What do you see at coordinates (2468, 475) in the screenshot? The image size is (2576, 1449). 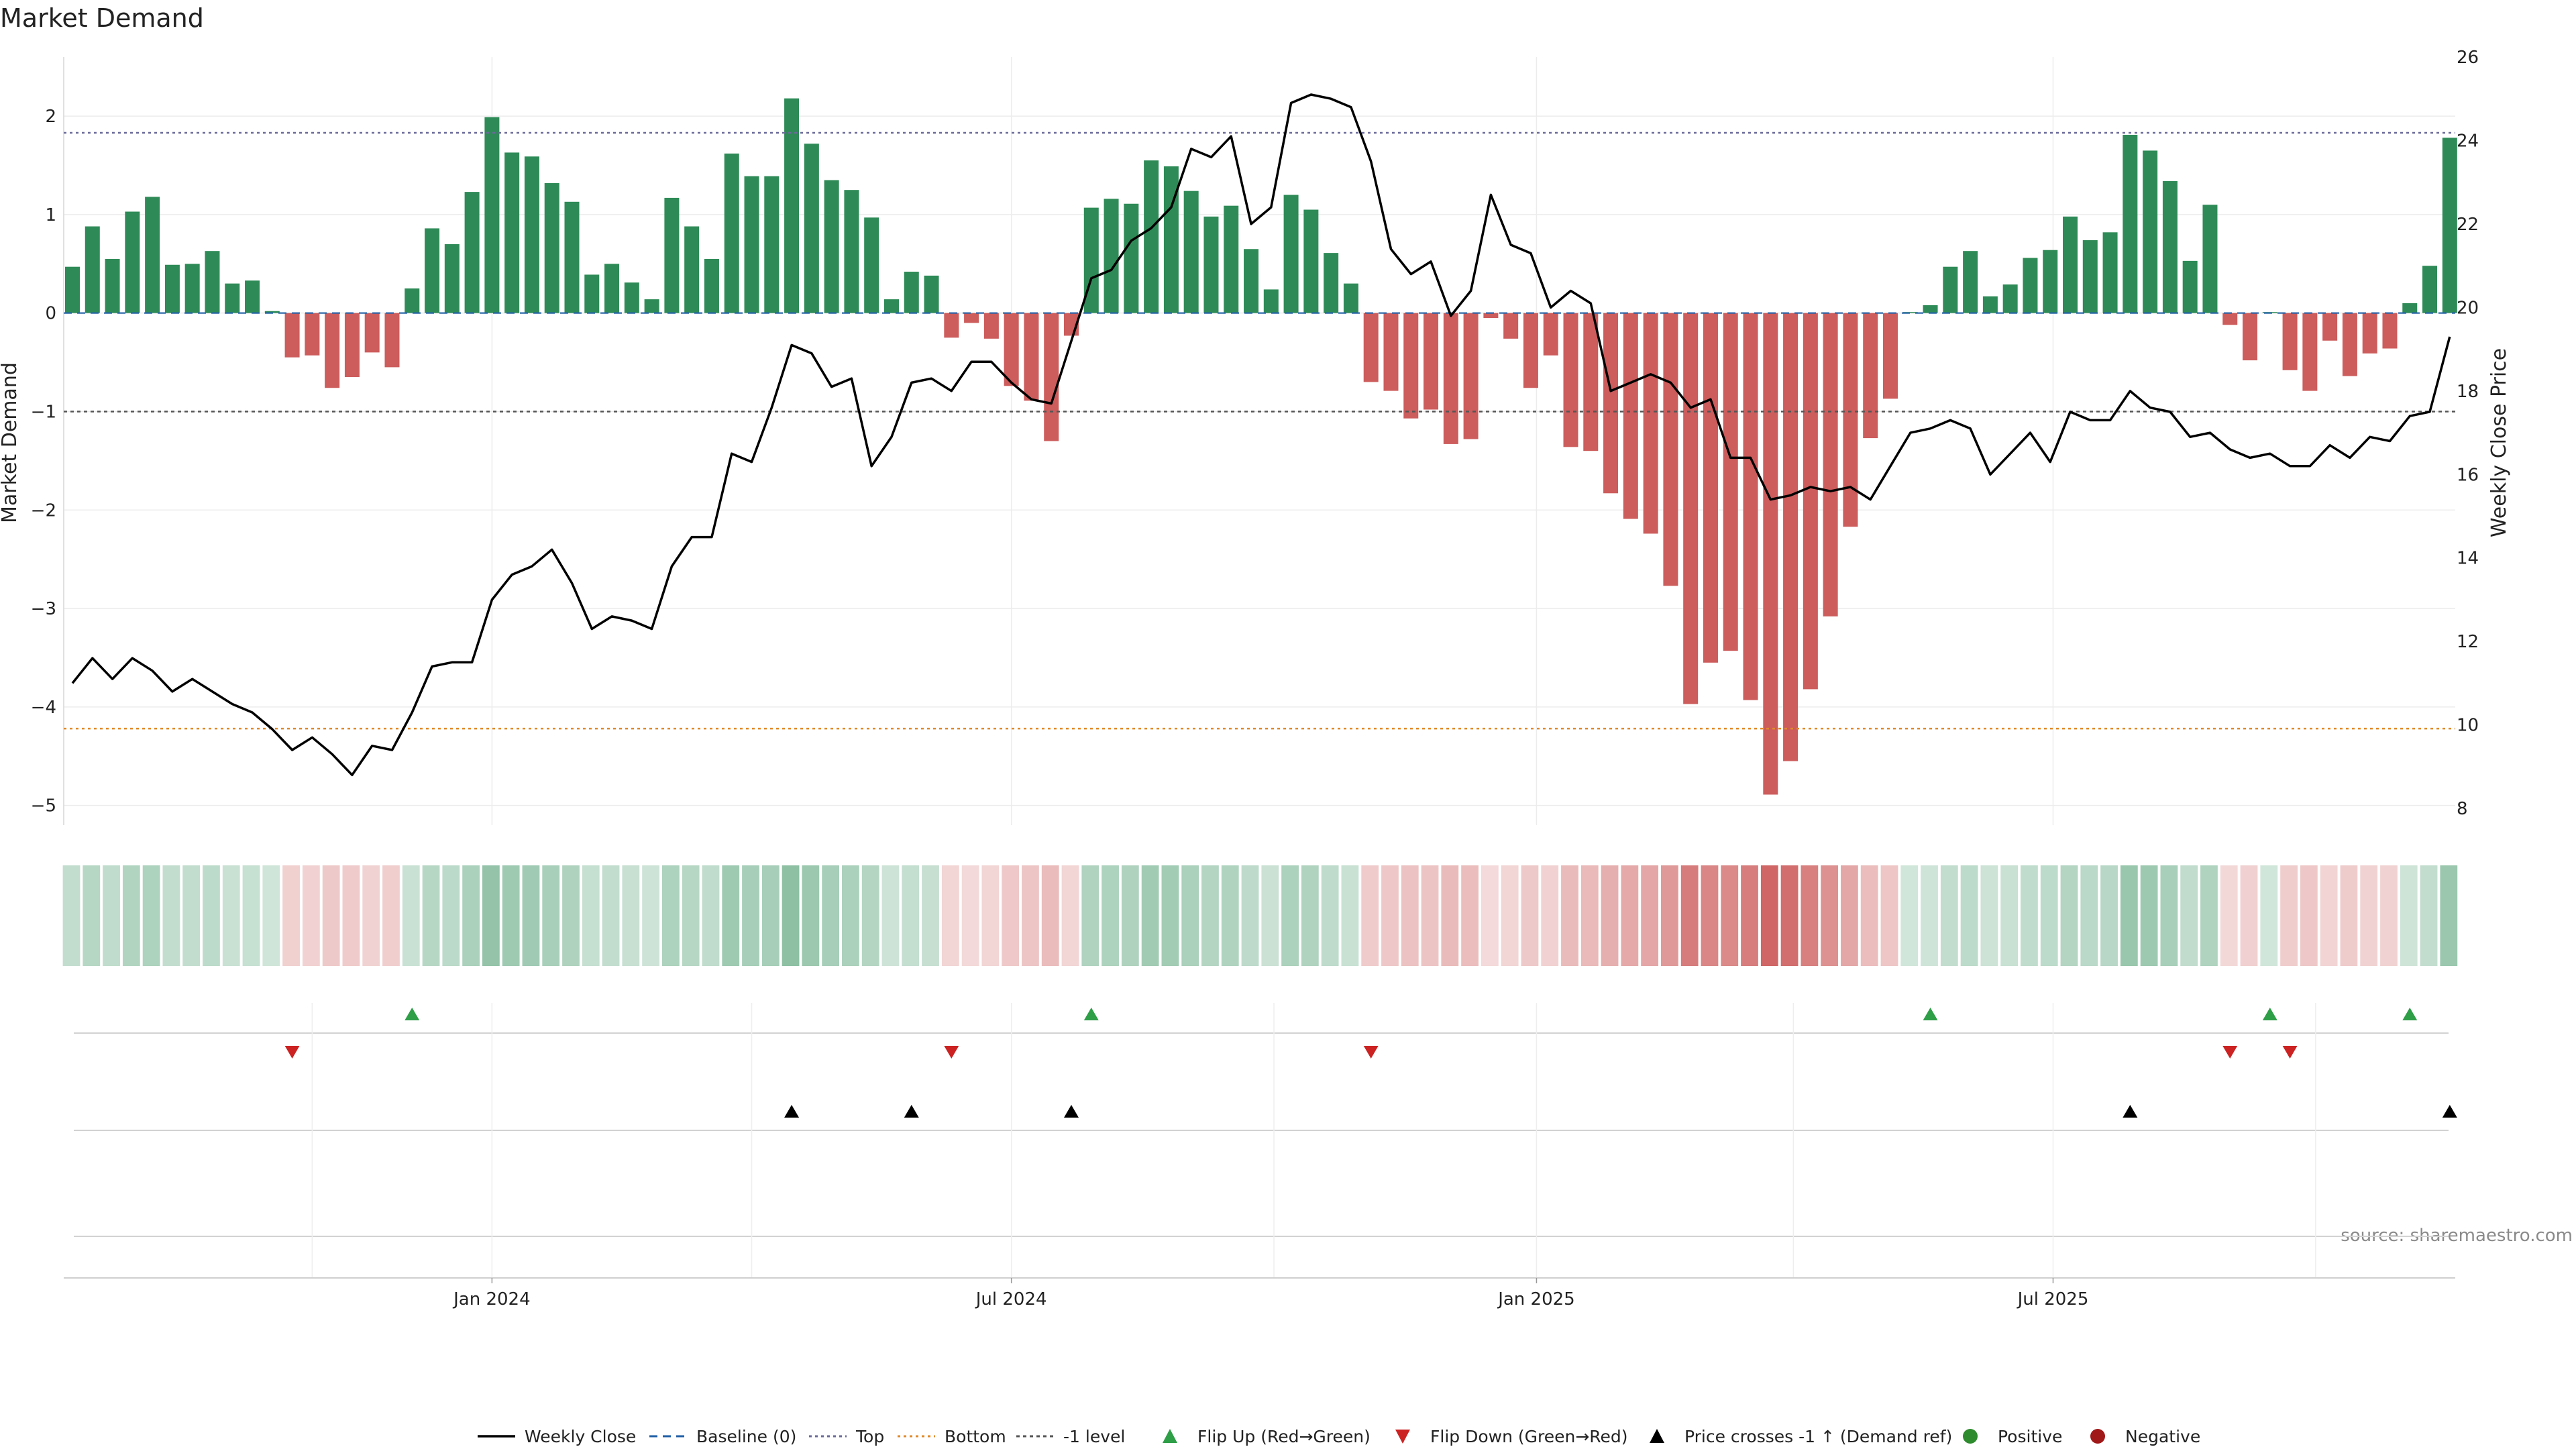 I see `y2-tick-label: 16` at bounding box center [2468, 475].